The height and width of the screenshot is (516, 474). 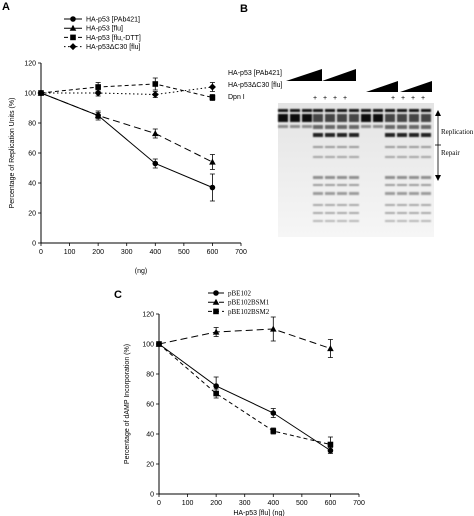 I want to click on legend-label: pBE102BSM2, so click(x=249, y=312).